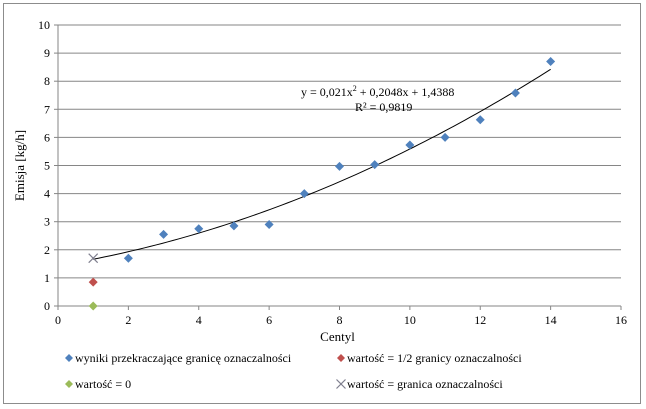  I want to click on equation-prefix: y = 0,021x, so click(327, 92).